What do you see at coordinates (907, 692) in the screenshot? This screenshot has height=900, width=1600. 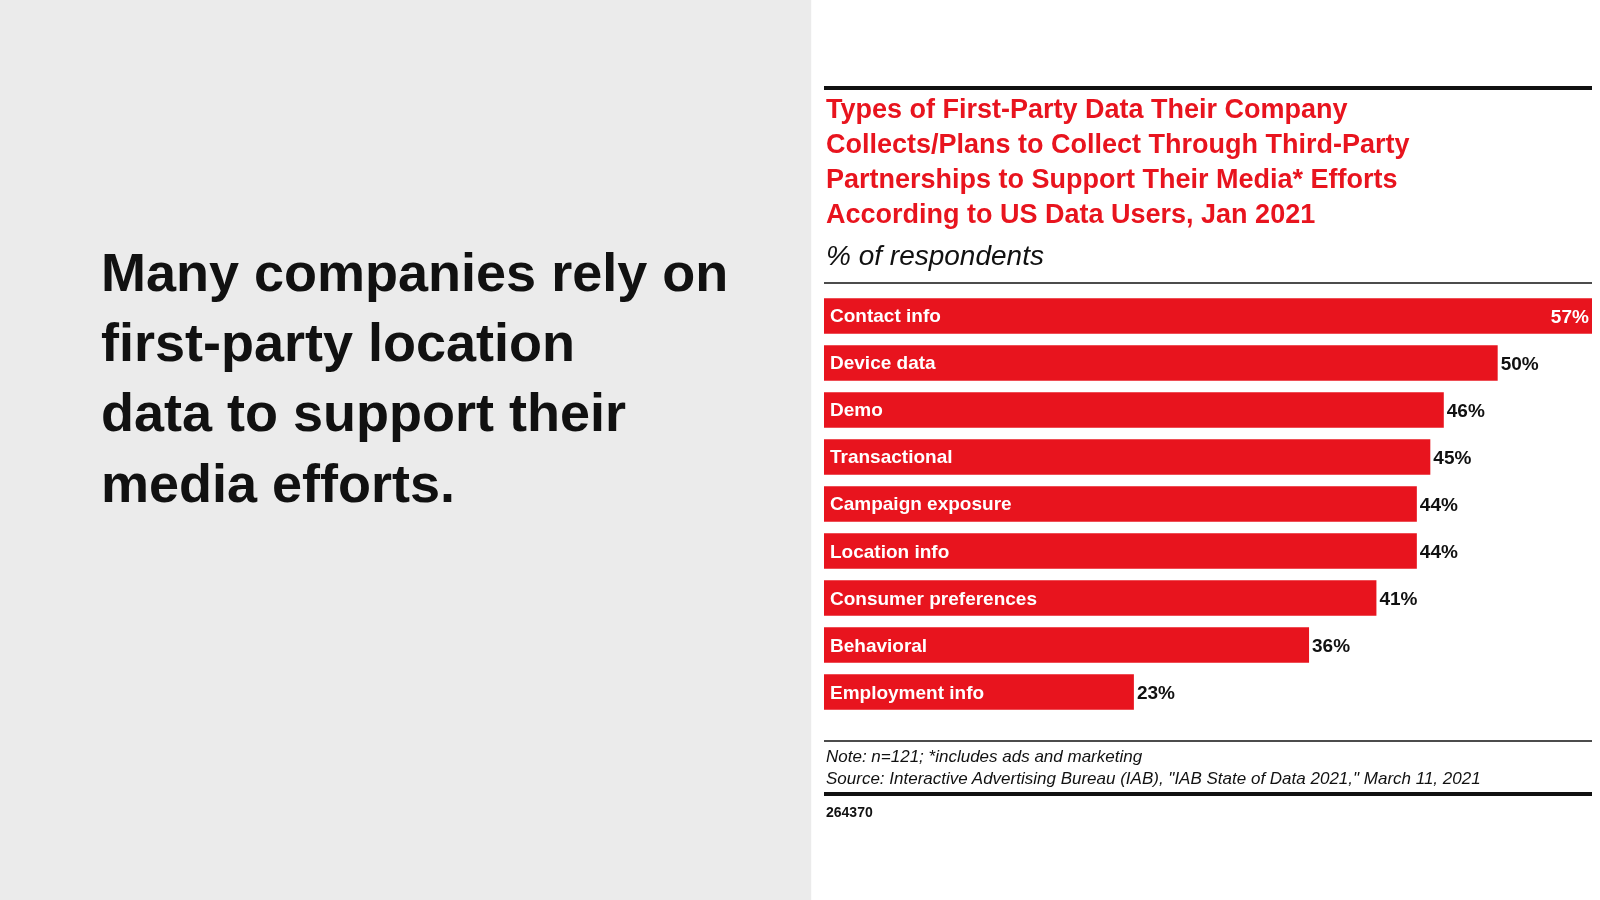 I see `y-tick-label: Employment info` at bounding box center [907, 692].